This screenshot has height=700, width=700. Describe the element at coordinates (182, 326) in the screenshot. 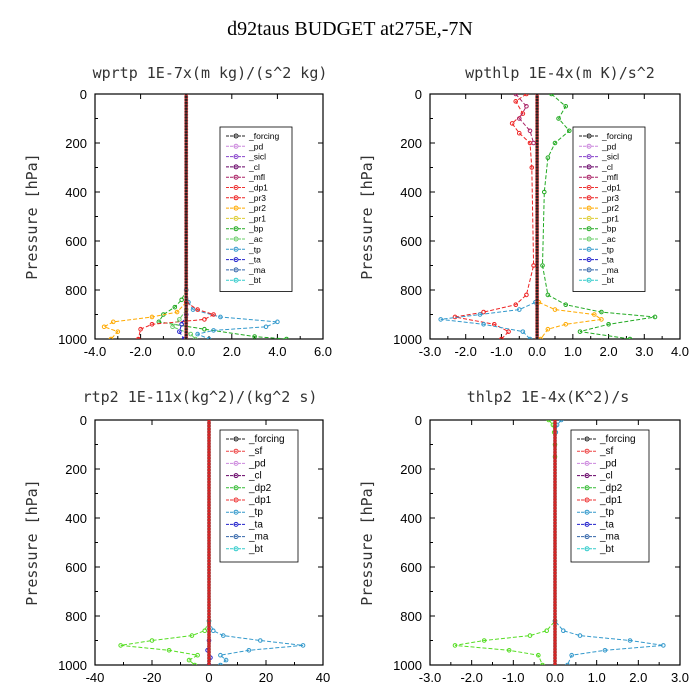

I see `series-line-ta` at that location.